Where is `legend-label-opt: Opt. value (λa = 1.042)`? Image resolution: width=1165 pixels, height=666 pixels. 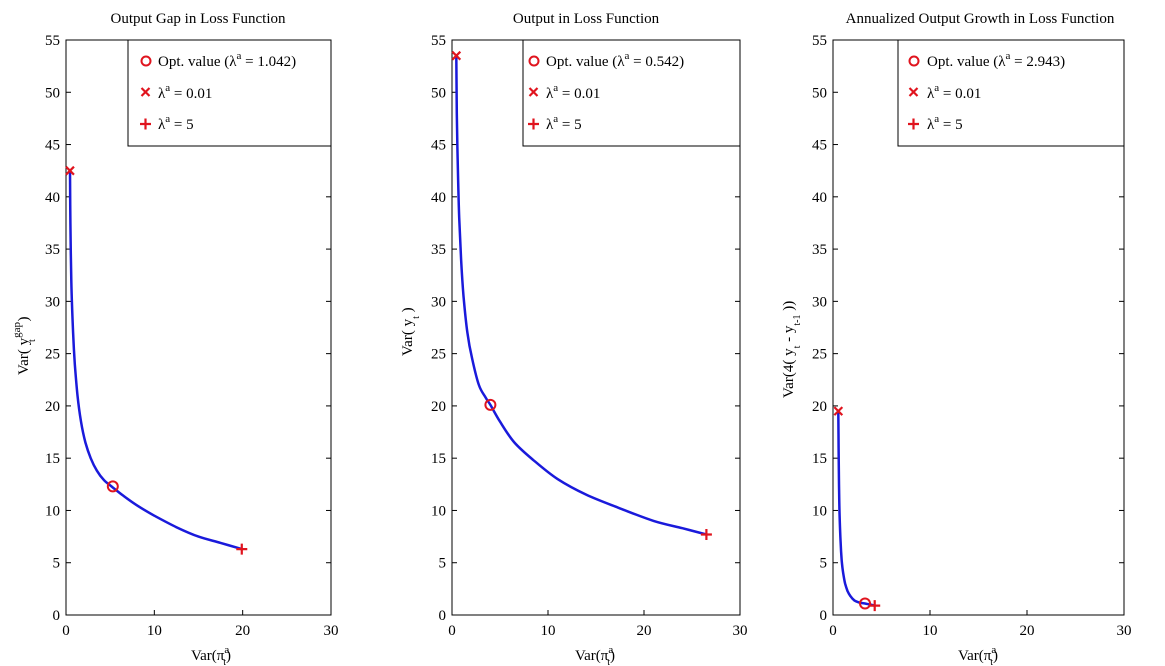 legend-label-opt: Opt. value (λa = 1.042) is located at coordinates (227, 60).